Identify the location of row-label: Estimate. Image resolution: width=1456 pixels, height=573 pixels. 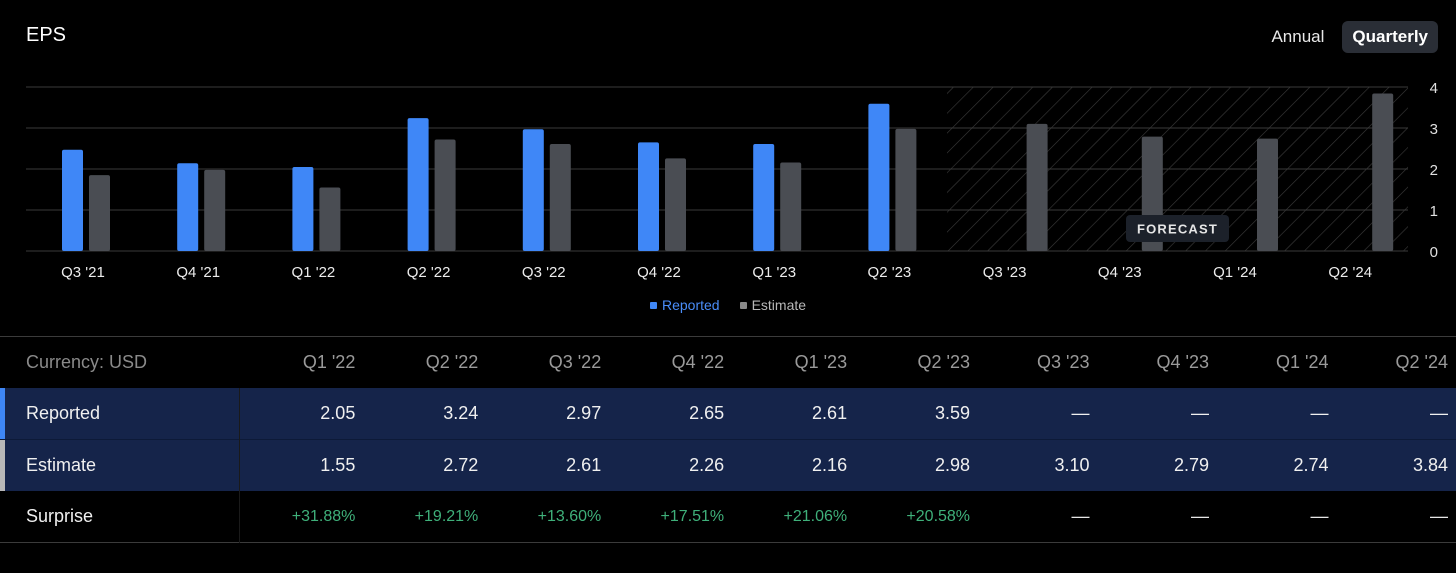
(120, 465).